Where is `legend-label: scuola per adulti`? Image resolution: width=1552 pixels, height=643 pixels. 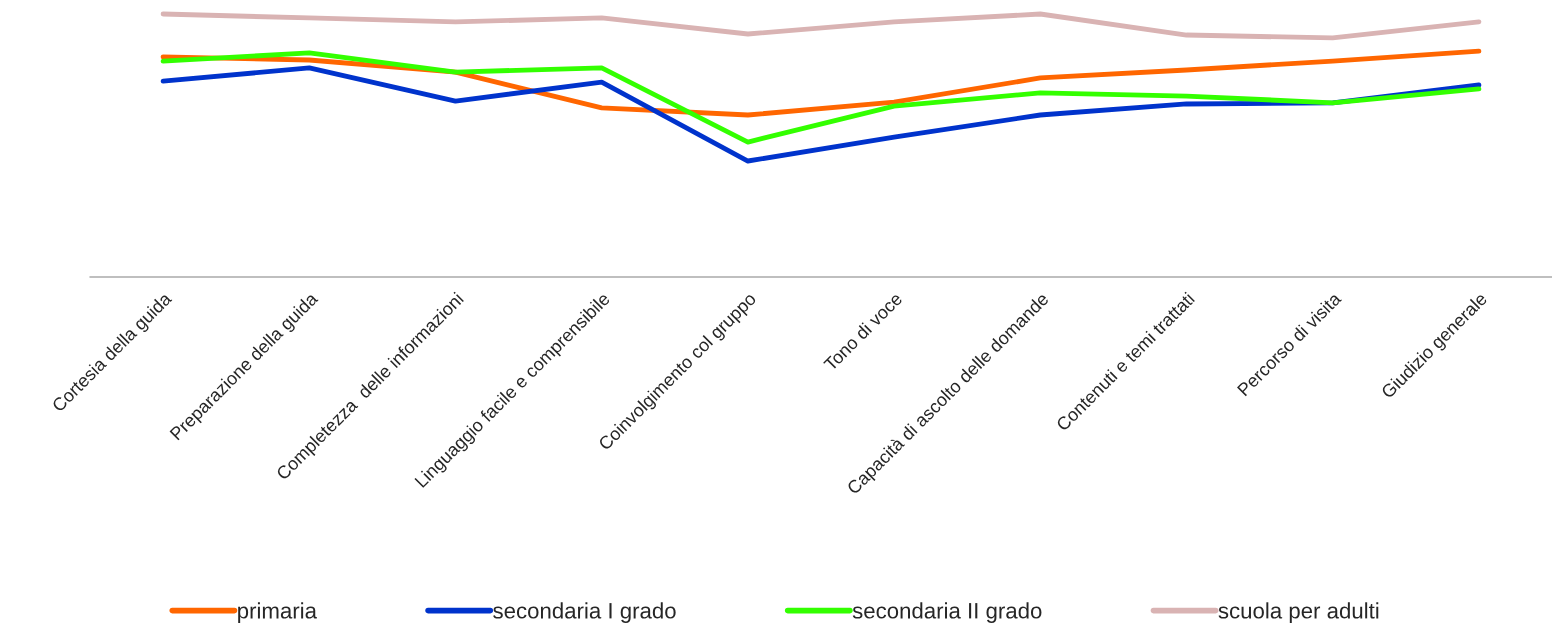 legend-label: scuola per adulti is located at coordinates (1298, 612).